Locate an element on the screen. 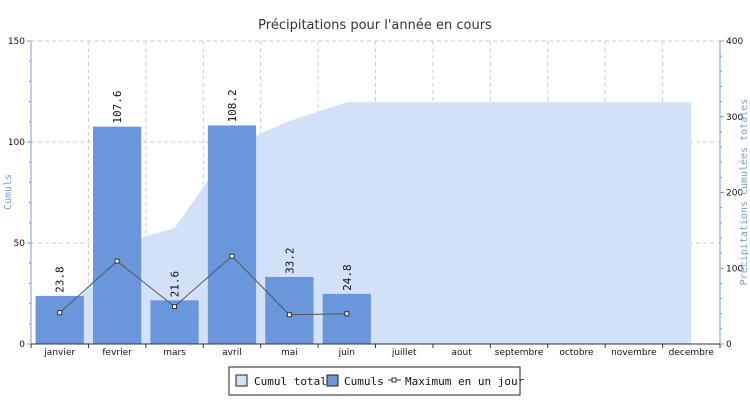 Image resolution: width=750 pixels, height=405 pixels. x-tick-label-decembre: decembre is located at coordinates (692, 353).